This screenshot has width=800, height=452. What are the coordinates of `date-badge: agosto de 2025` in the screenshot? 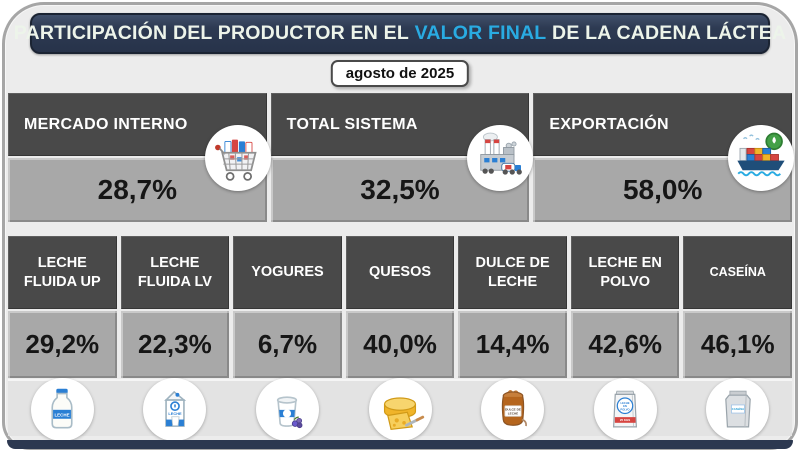 It's located at (400, 73).